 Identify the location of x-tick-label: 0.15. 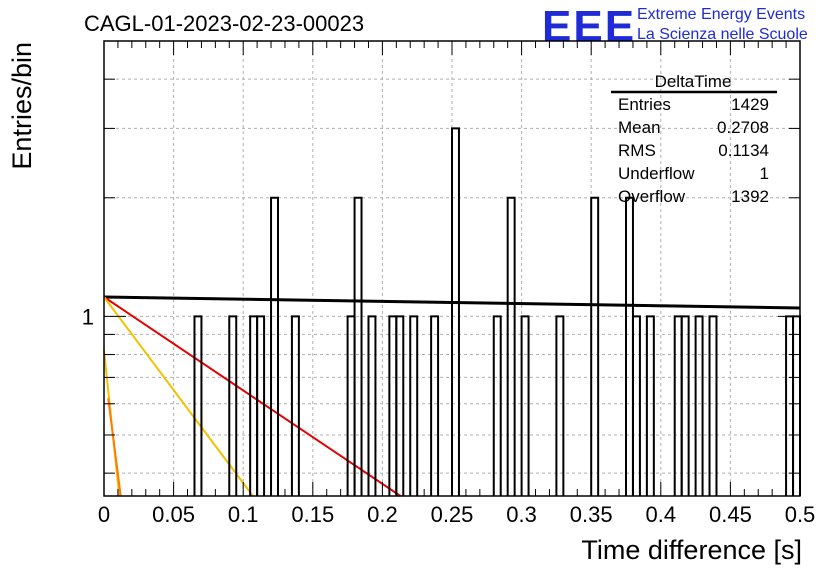
(312, 514).